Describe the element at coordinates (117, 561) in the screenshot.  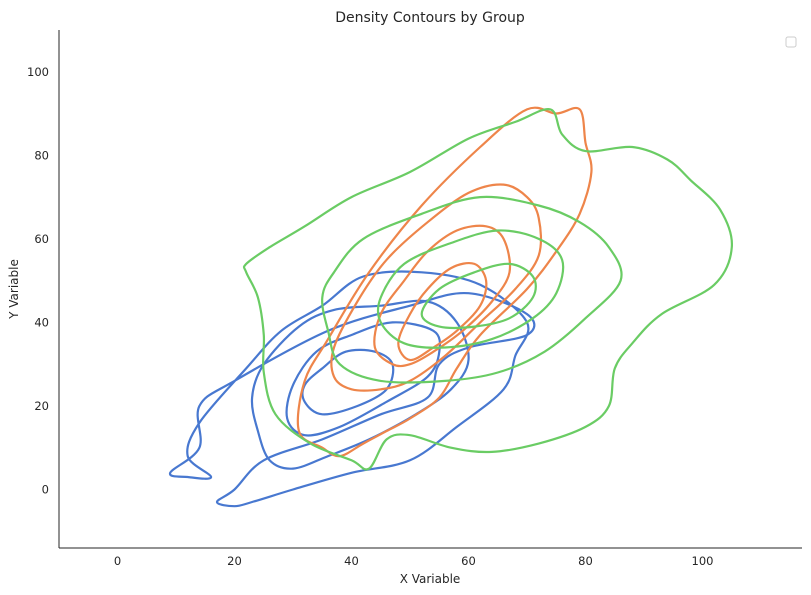
I see `x-tick-label: 0` at that location.